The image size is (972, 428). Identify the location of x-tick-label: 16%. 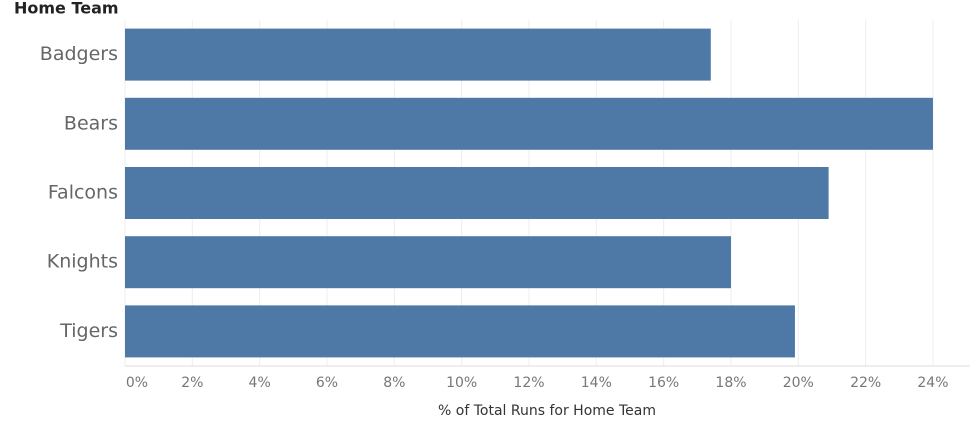
(663, 383).